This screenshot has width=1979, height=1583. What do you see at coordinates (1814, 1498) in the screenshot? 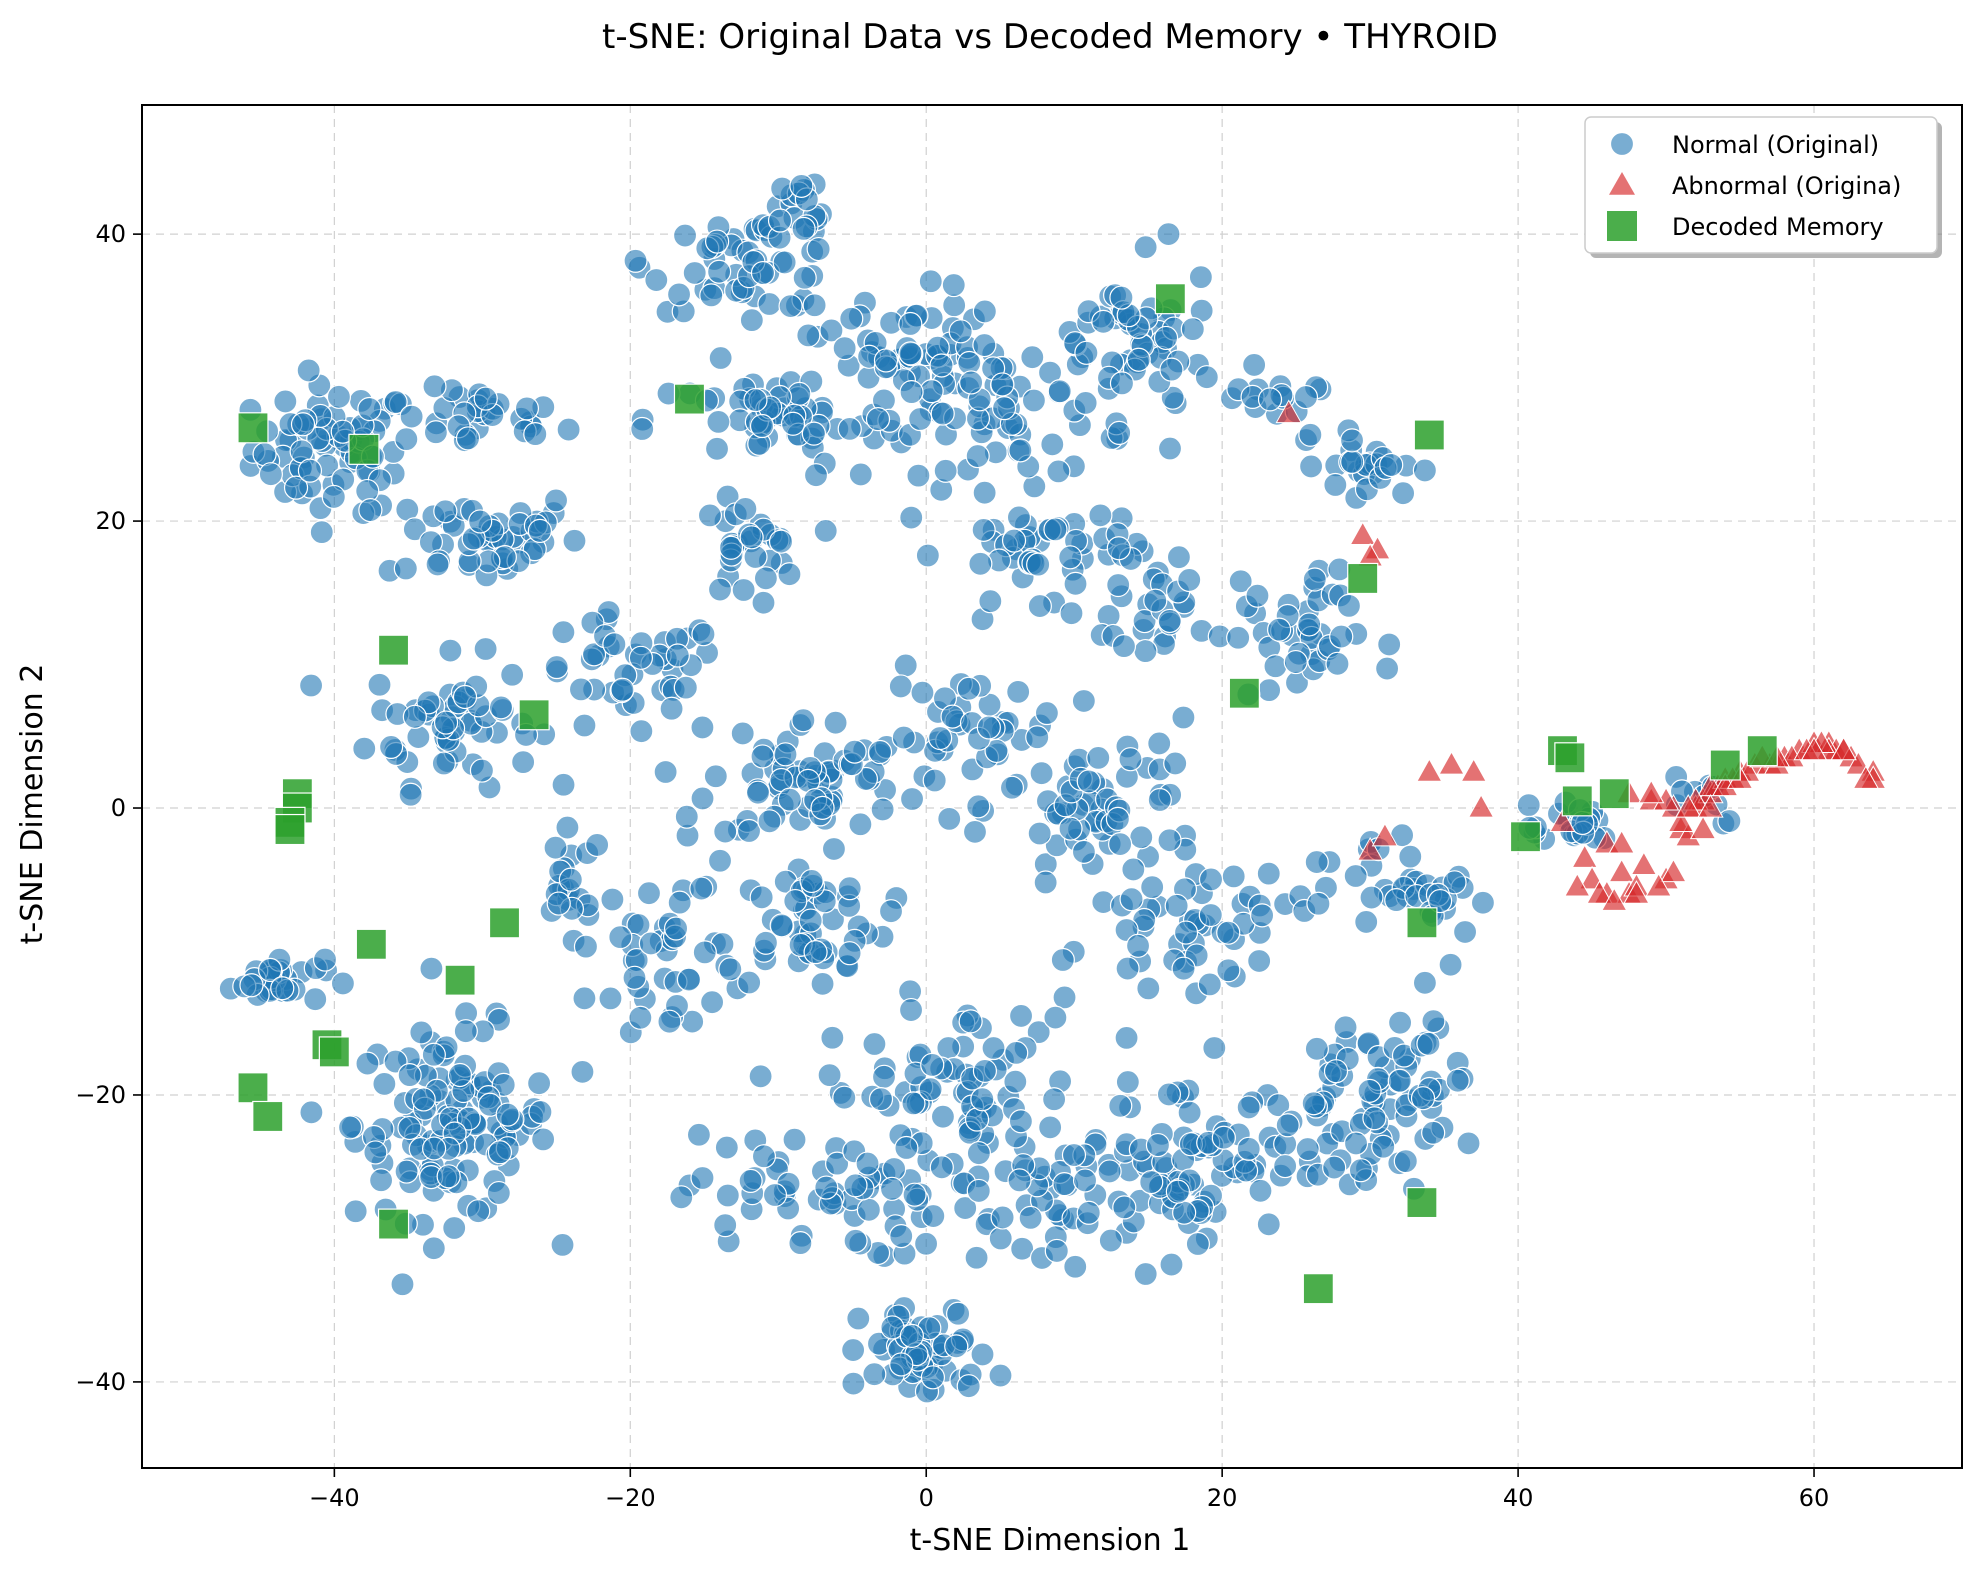
I see `x-tick-label: 60` at bounding box center [1814, 1498].